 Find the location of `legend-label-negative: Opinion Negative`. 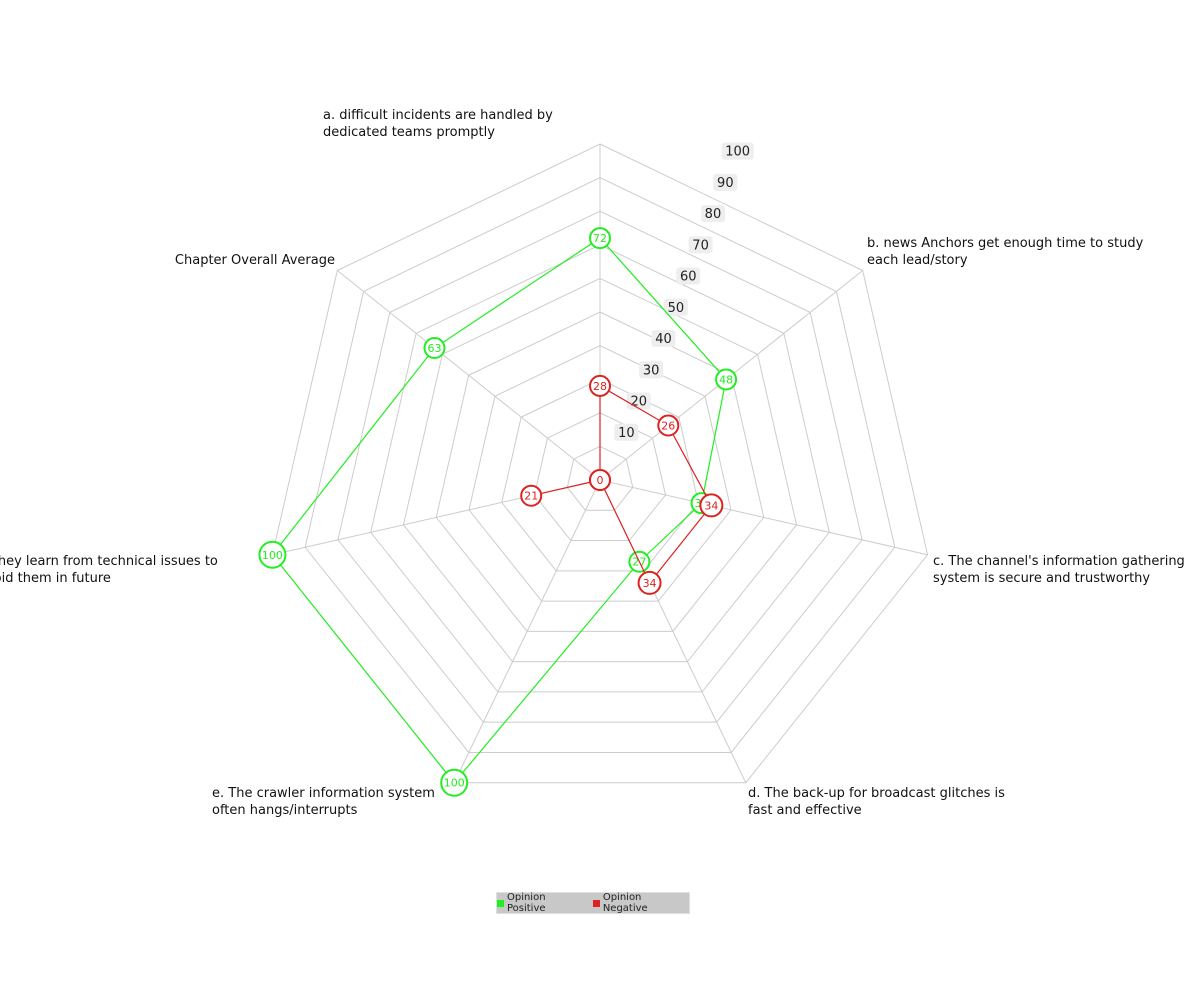

legend-label-negative: Opinion Negative is located at coordinates (625, 903).